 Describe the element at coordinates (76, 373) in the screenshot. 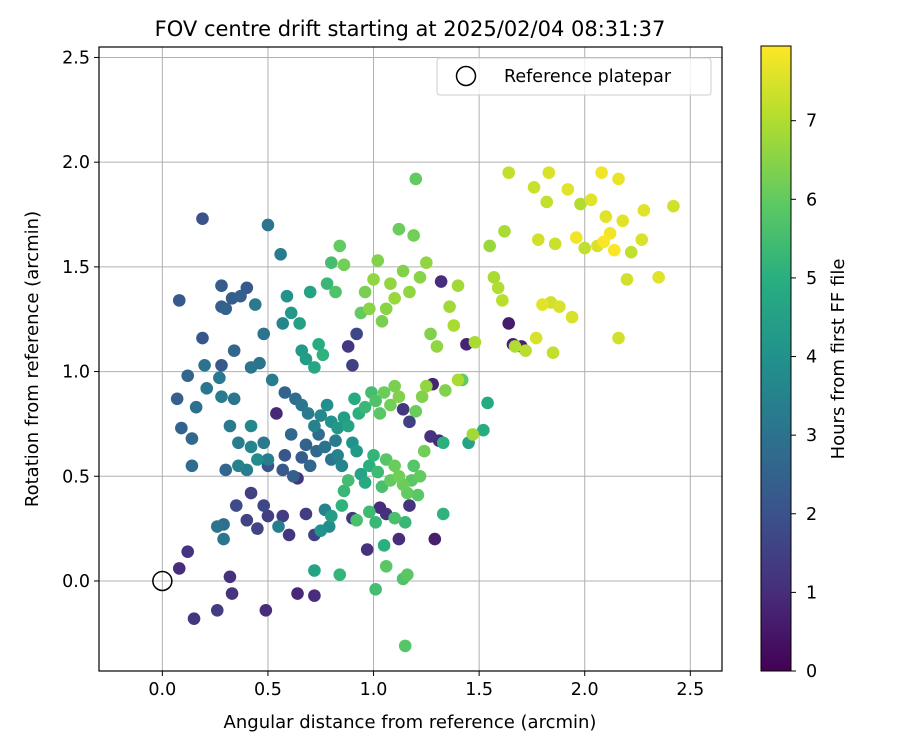

I see `y-tick-label: 1.0` at that location.